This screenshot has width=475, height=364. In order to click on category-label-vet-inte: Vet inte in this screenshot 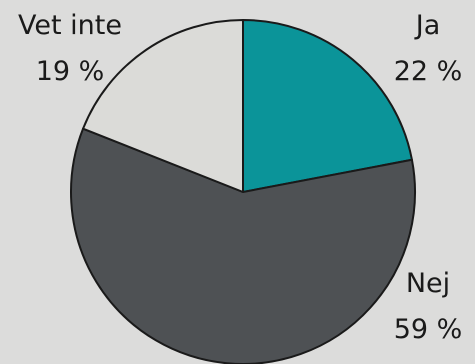, I will do `click(70, 25)`.